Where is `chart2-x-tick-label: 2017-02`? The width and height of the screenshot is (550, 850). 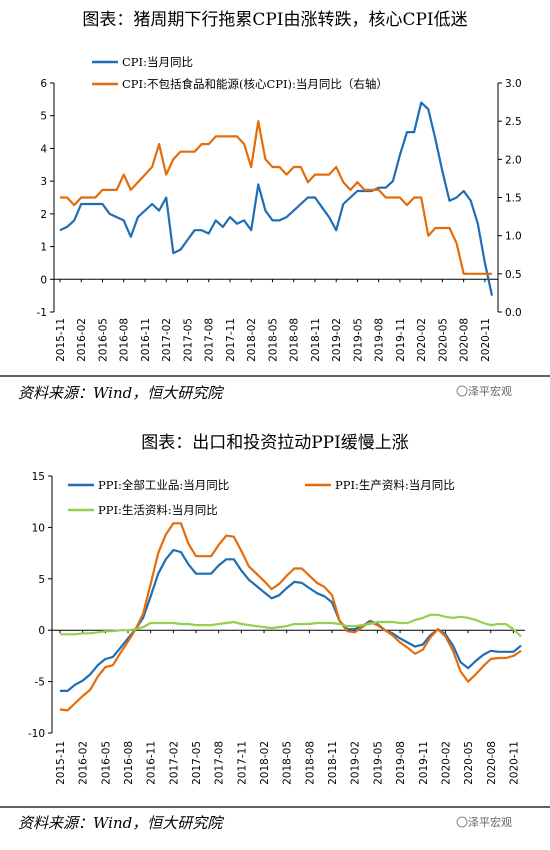
chart2-x-tick-label: 2017-02 is located at coordinates (174, 763).